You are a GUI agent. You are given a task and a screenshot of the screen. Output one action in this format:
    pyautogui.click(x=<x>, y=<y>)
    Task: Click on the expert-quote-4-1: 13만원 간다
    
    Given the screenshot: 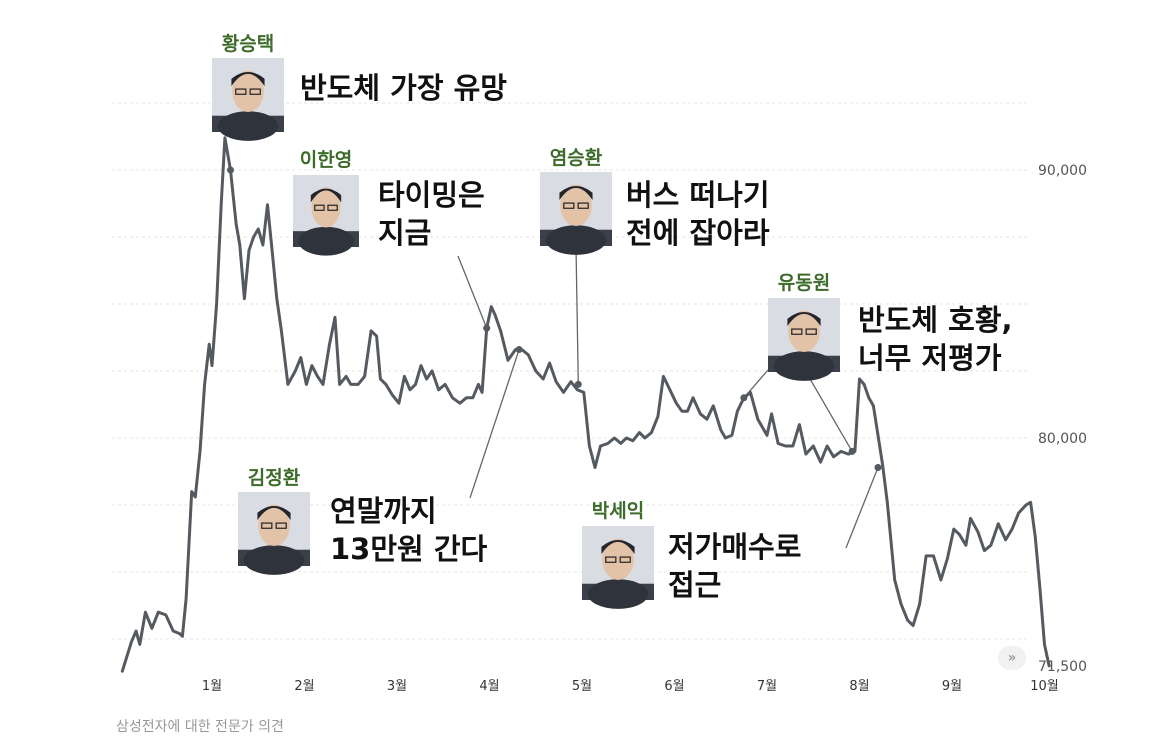 What is the action you would take?
    pyautogui.click(x=408, y=549)
    